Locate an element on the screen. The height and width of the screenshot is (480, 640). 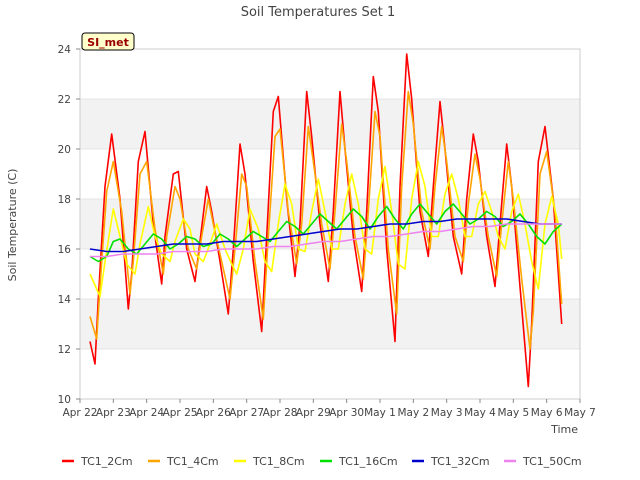
x-tick-label: May 1 is located at coordinates (380, 413).